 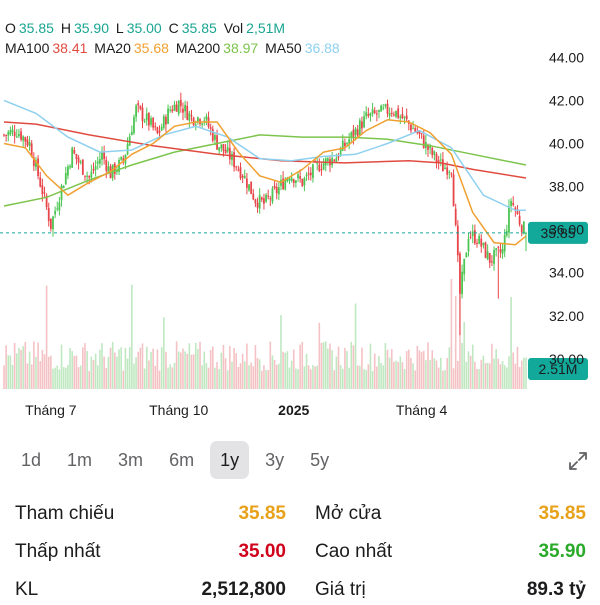 I want to click on stat-value: Giá trị 89.3 tỷ, so click(x=450, y=590).